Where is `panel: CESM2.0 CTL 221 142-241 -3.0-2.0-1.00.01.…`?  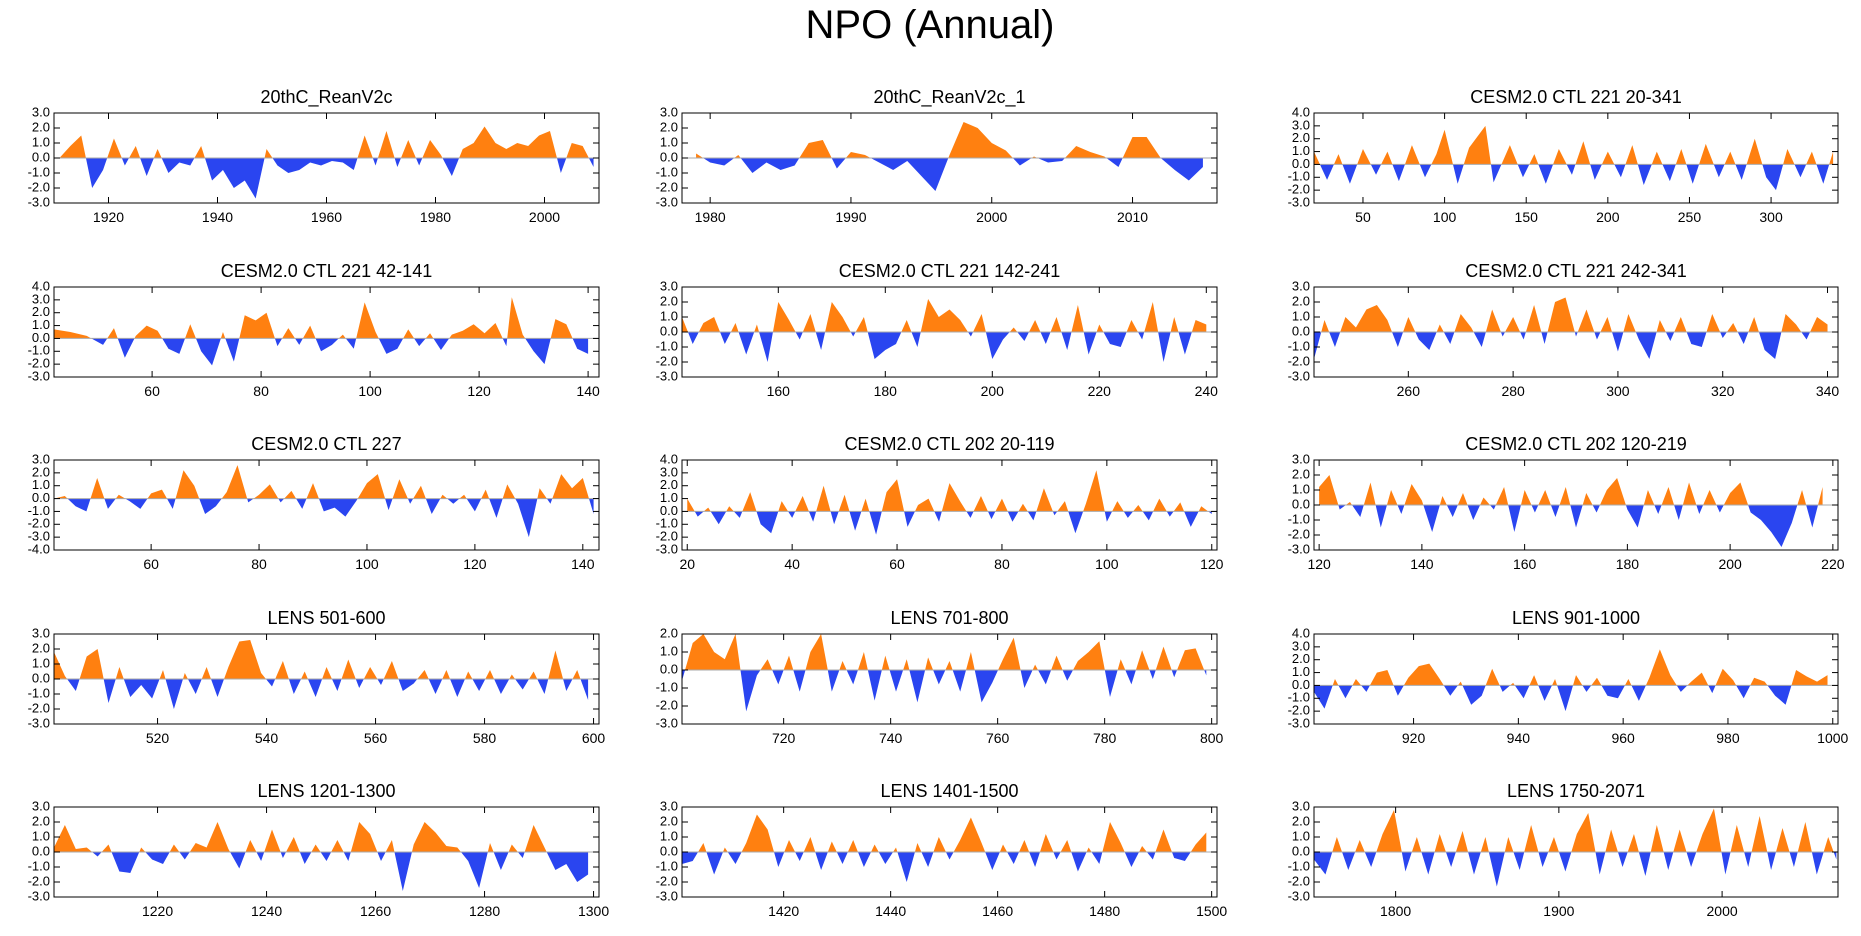
panel: CESM2.0 CTL 221 142-241 -3.0-2.0-1.00.01.… is located at coordinates (937, 330).